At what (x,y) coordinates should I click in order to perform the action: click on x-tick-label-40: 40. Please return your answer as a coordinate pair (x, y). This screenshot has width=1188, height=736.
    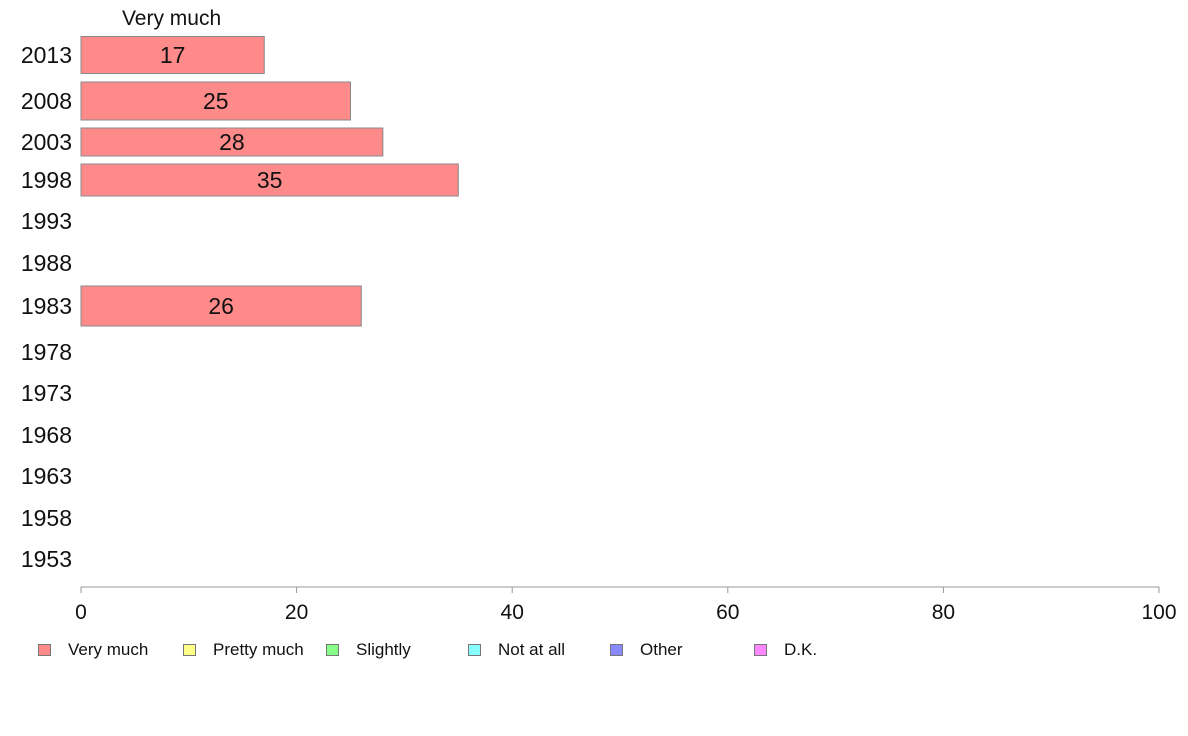
    Looking at the image, I should click on (512, 612).